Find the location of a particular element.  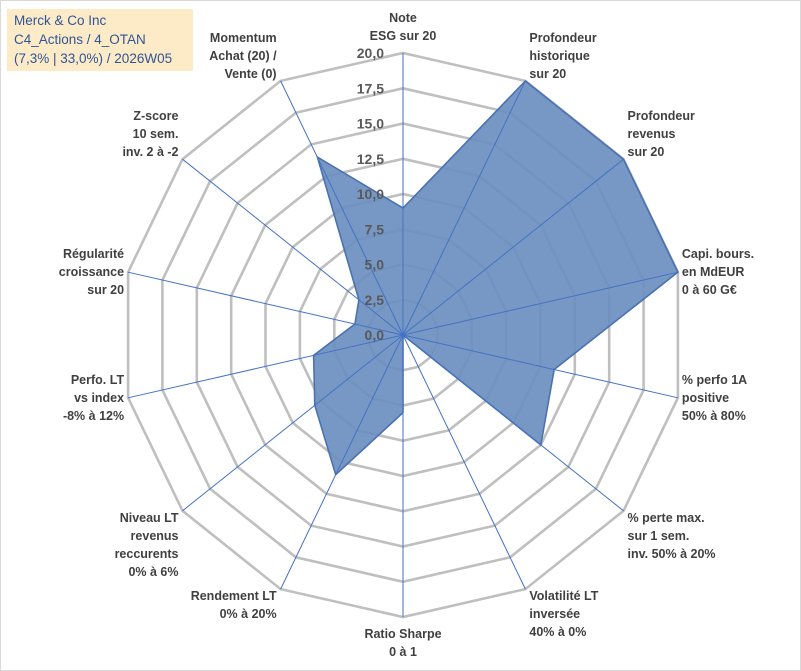

category-label-line: sur 1 sem. is located at coordinates (659, 536).